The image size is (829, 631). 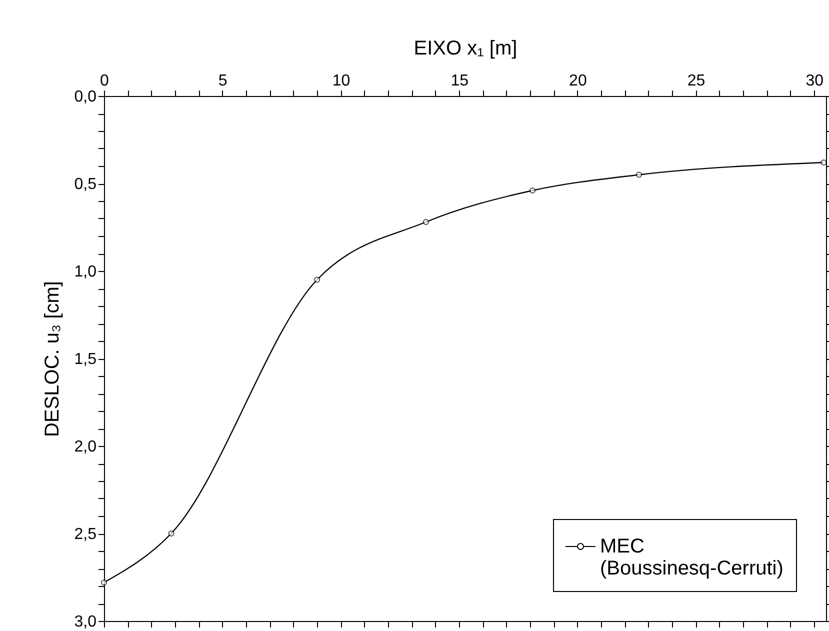 I want to click on x-axis-title: EIXO x₁ [m], so click(x=466, y=49).